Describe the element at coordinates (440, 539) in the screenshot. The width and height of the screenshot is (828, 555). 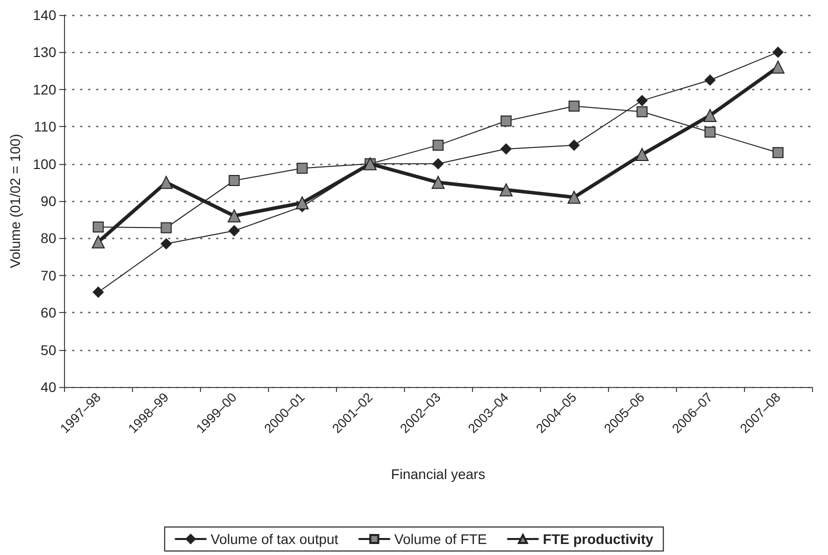
I see `legend-label: Volume of FTE` at that location.